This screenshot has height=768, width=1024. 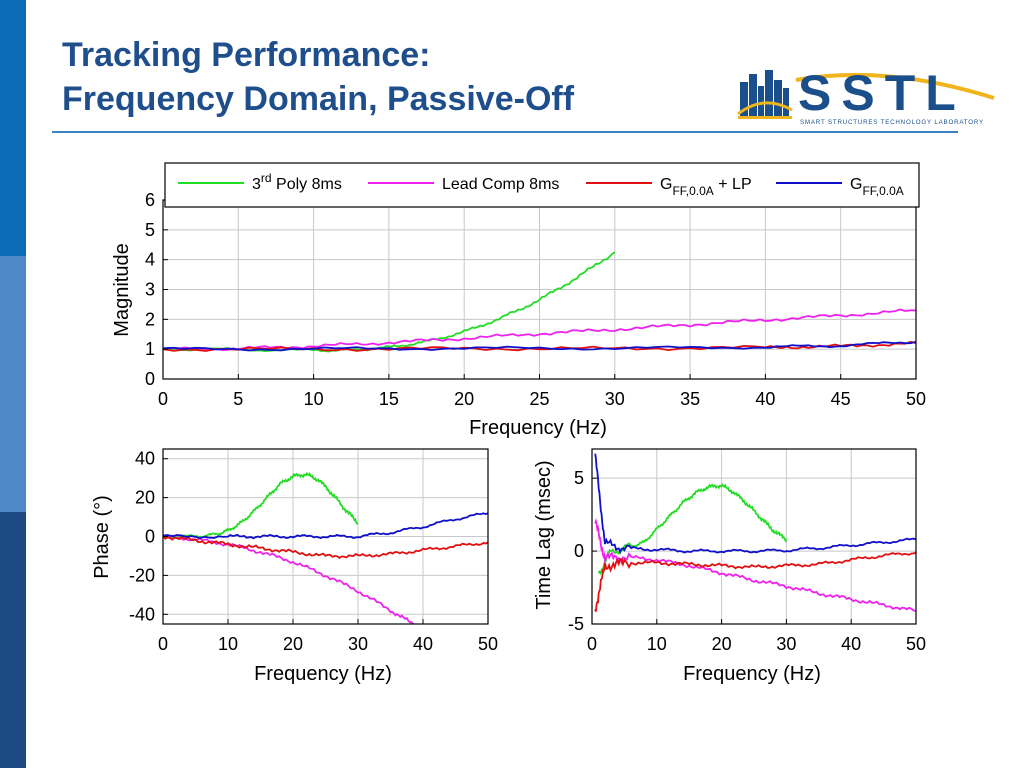 I want to click on x-tick-label: 15, so click(x=389, y=399).